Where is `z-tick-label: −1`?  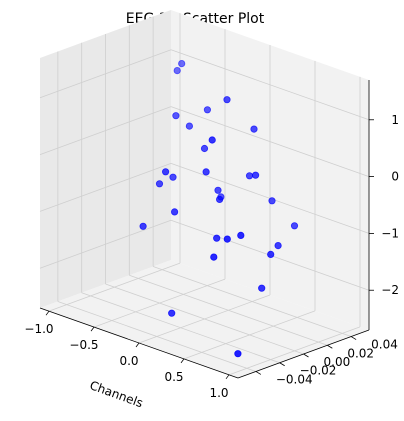 z-tick-label: −1 is located at coordinates (390, 233).